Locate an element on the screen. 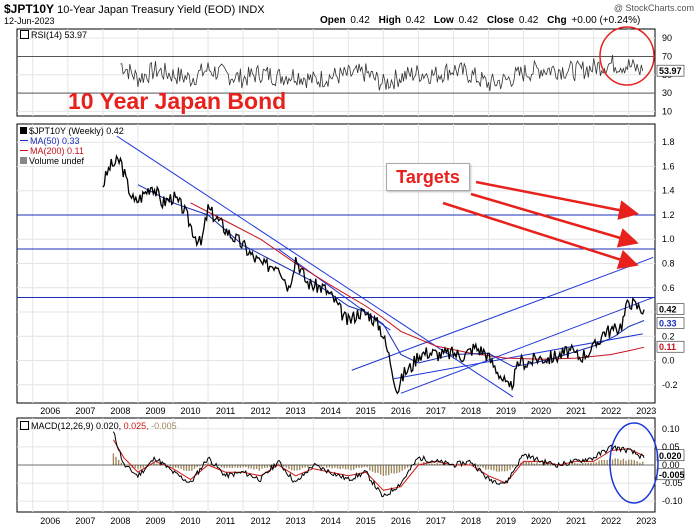  rsi-last-value-bg is located at coordinates (670, 70).